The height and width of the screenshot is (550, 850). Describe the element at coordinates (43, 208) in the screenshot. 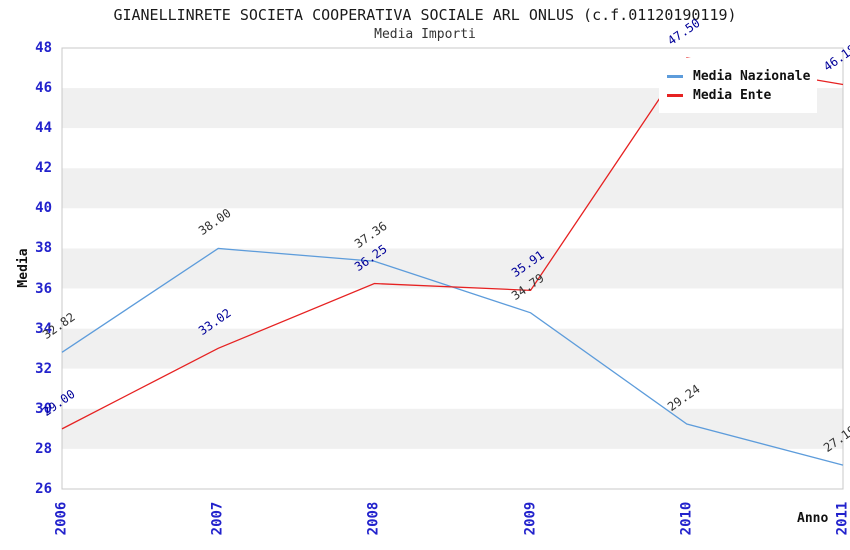

I see `y-tick-label-40: 40` at that location.